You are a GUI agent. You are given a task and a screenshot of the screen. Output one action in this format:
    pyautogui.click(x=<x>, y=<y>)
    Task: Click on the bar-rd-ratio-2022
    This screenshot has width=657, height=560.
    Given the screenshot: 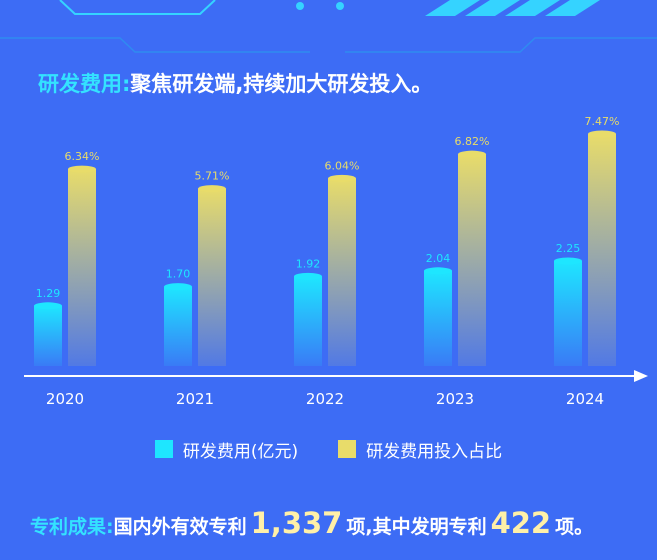 What is the action you would take?
    pyautogui.click(x=342, y=272)
    